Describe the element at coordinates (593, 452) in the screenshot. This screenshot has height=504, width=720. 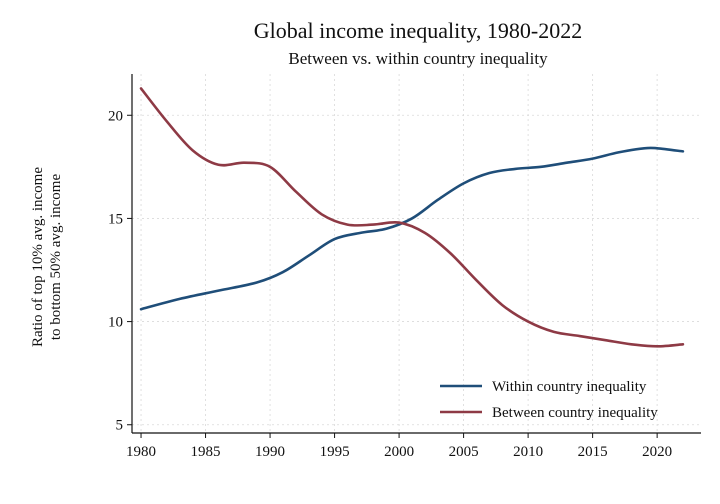
I see `x-tick-label: 2015` at that location.